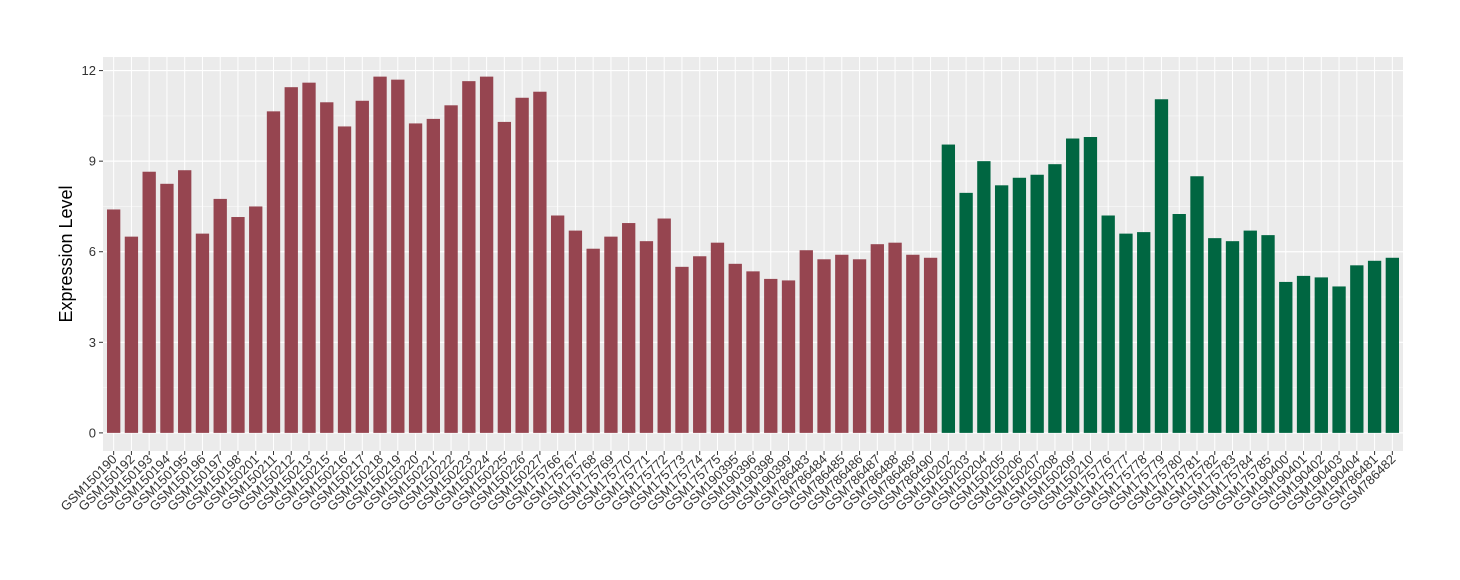  I want to click on bar-GSM150215, so click(327, 267).